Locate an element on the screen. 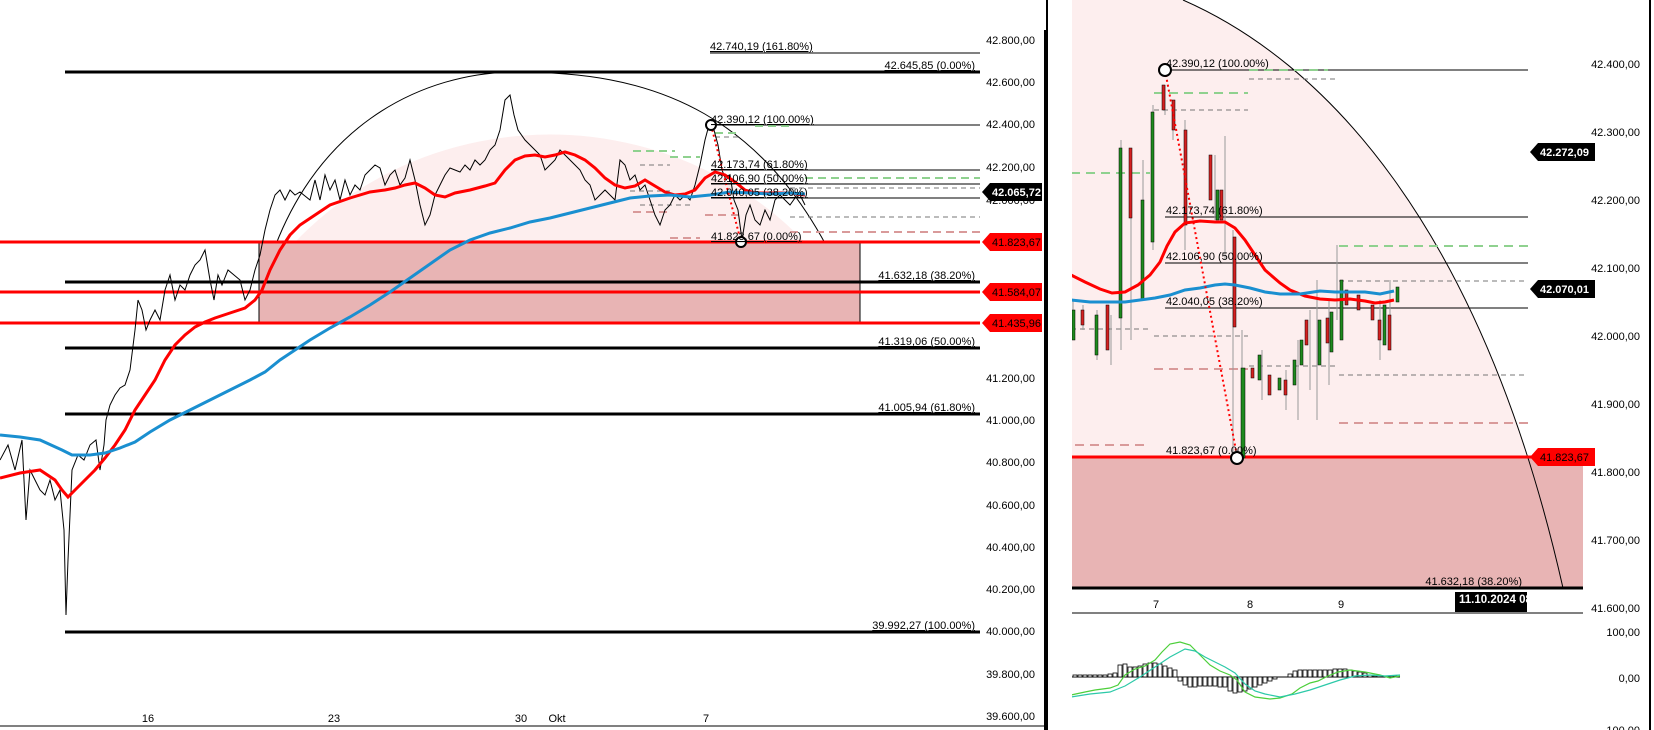 The height and width of the screenshot is (730, 1654). svg-text: 0,00 is located at coordinates (1629, 679).